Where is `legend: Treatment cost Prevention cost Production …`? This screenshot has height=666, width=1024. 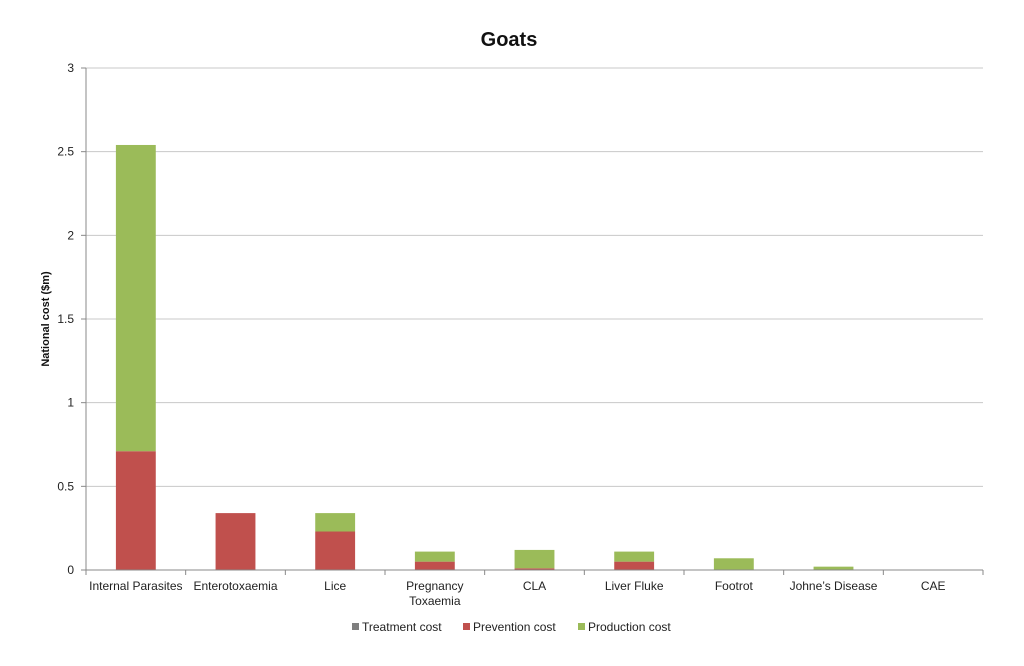 legend: Treatment cost Prevention cost Production … is located at coordinates (511, 627).